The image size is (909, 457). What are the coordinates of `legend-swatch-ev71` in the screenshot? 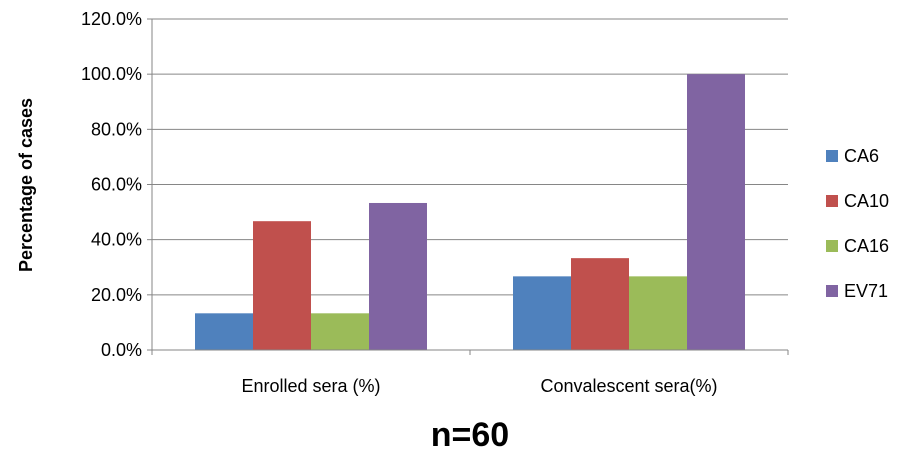 It's located at (832, 291).